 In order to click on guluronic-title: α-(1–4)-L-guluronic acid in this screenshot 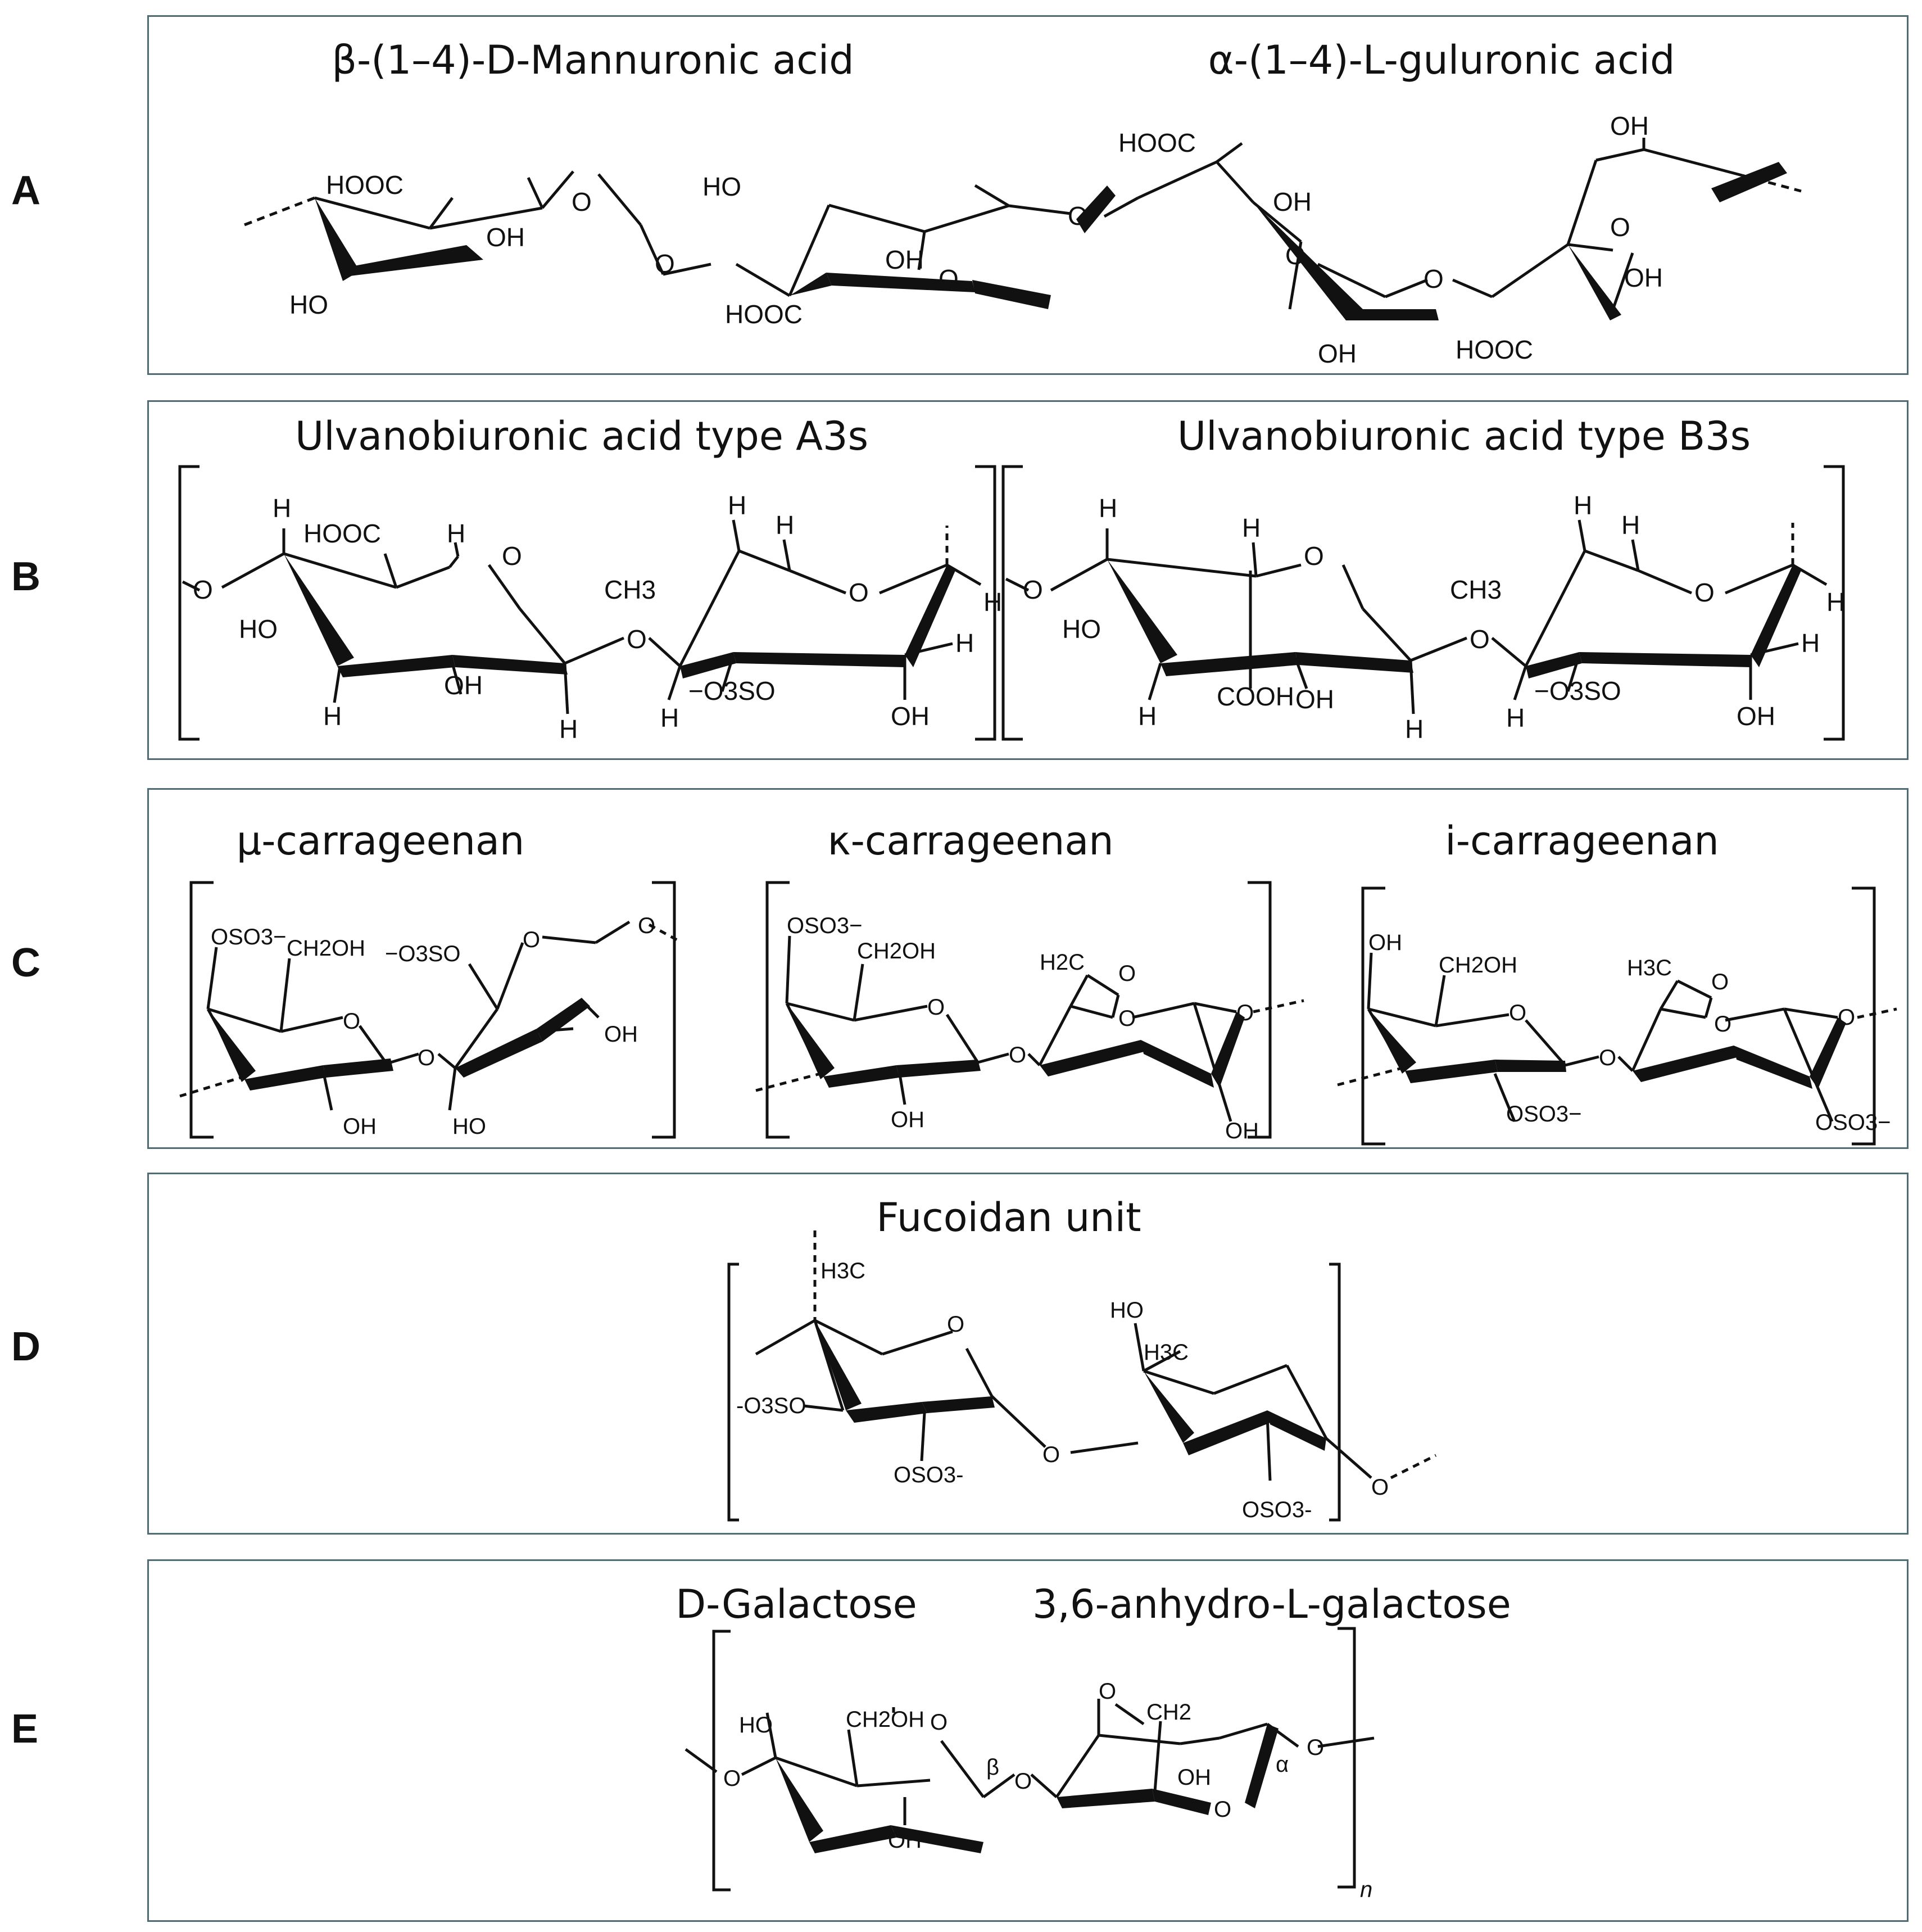, I will do `click(1441, 60)`.